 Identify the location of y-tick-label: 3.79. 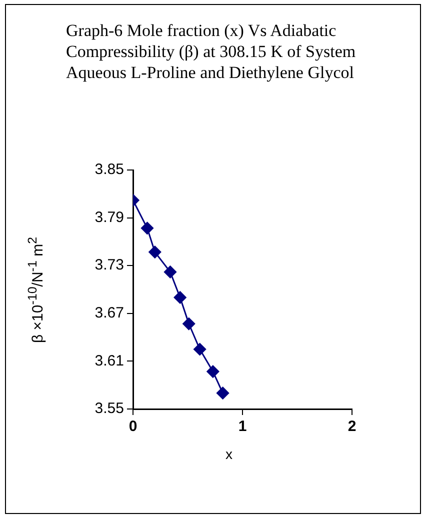
(109, 217).